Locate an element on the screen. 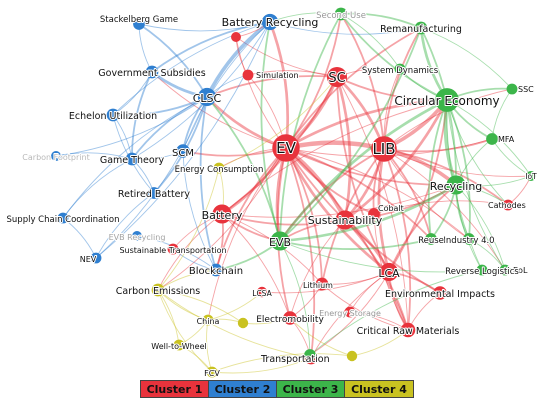 The height and width of the screenshot is (406, 550). edge-ev-government_subsidies is located at coordinates (219, 110).